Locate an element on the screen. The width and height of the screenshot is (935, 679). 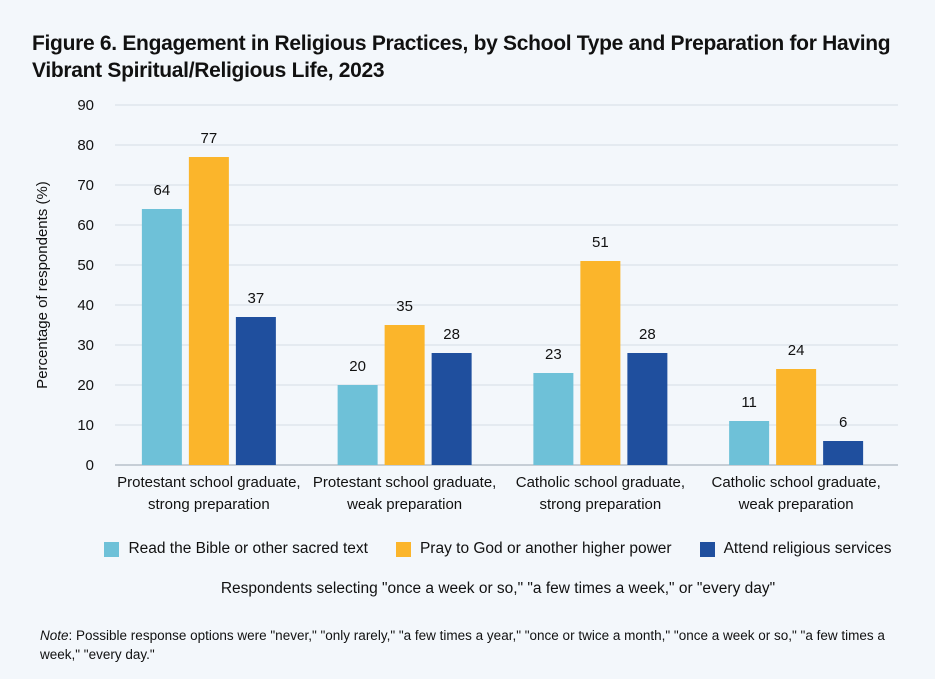
y-tick-label-70: 70 is located at coordinates (85, 185).